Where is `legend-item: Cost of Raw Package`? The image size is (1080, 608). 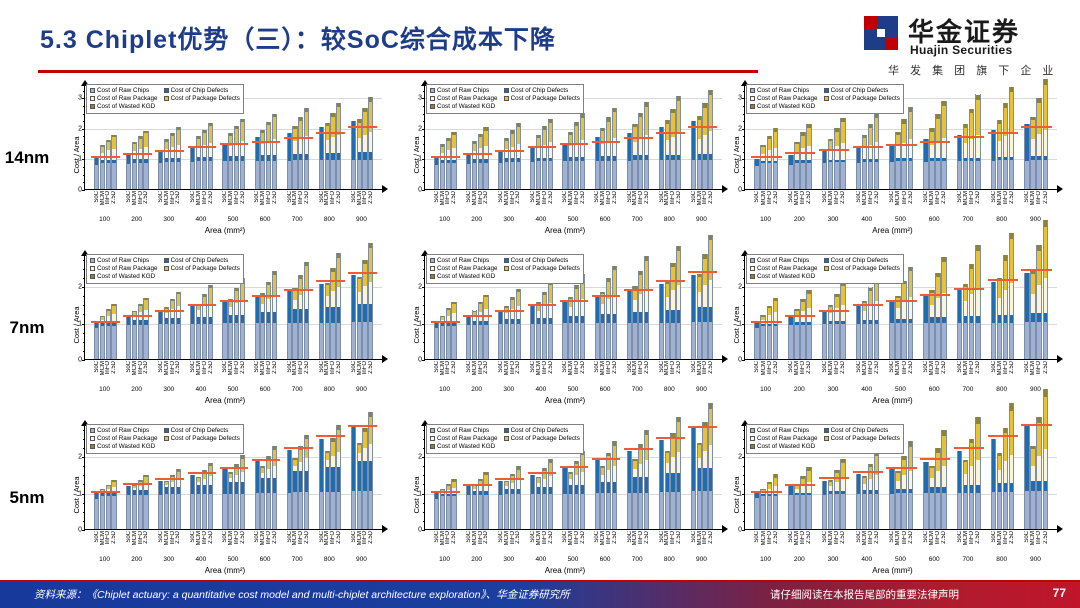
legend-item: Cost of Raw Package is located at coordinates (464, 99).